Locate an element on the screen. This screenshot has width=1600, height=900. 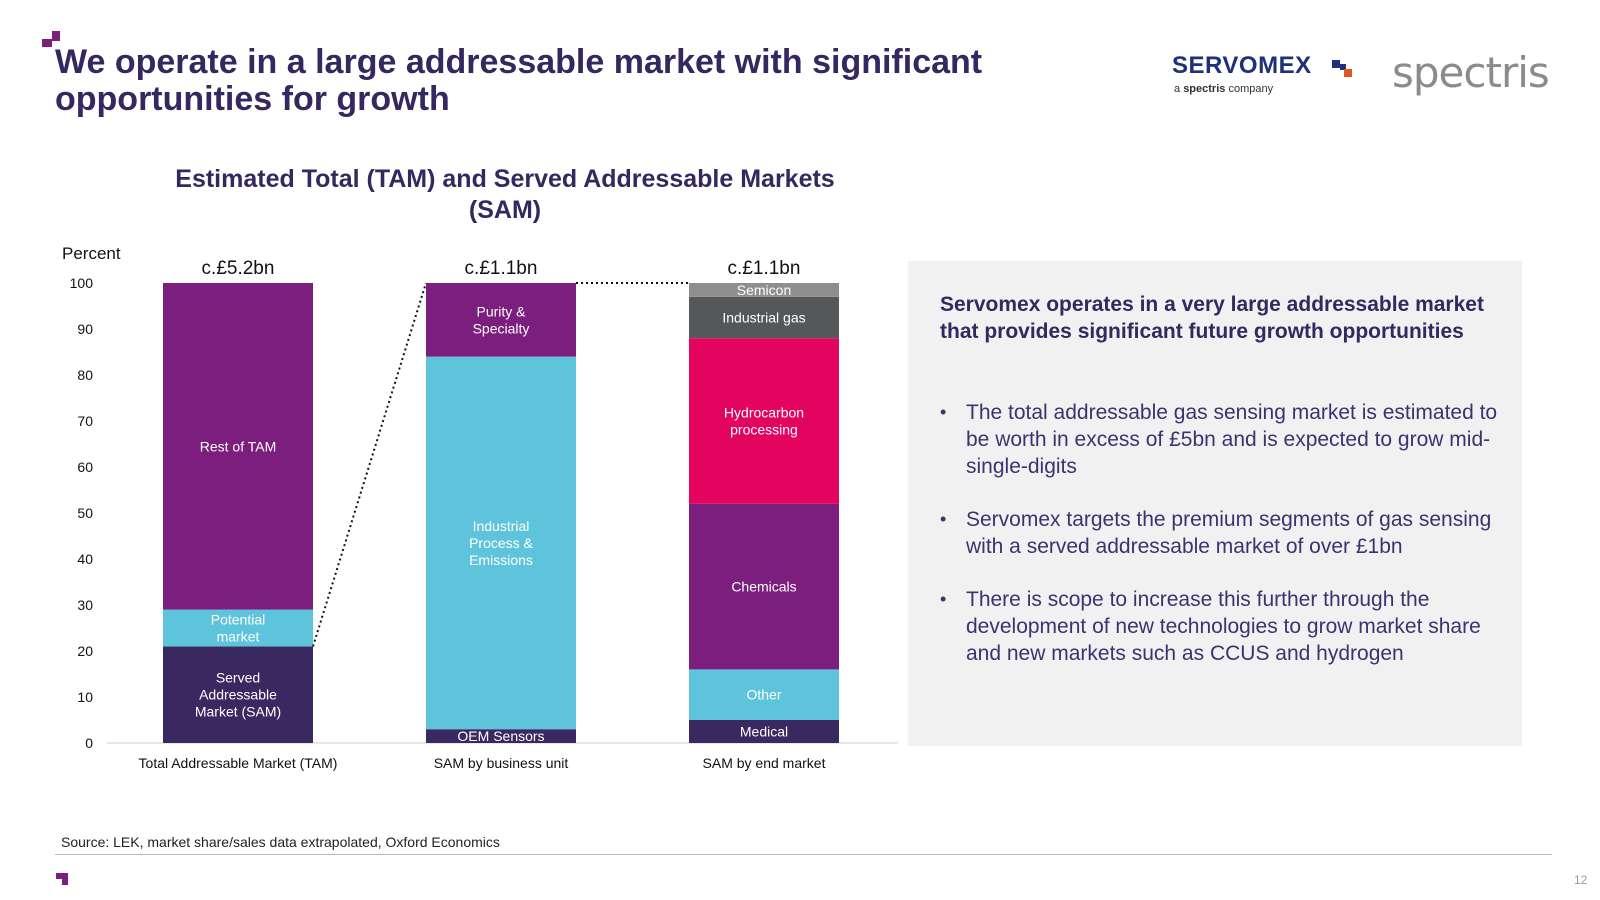
segment-label: Potential market is located at coordinates (238, 628).